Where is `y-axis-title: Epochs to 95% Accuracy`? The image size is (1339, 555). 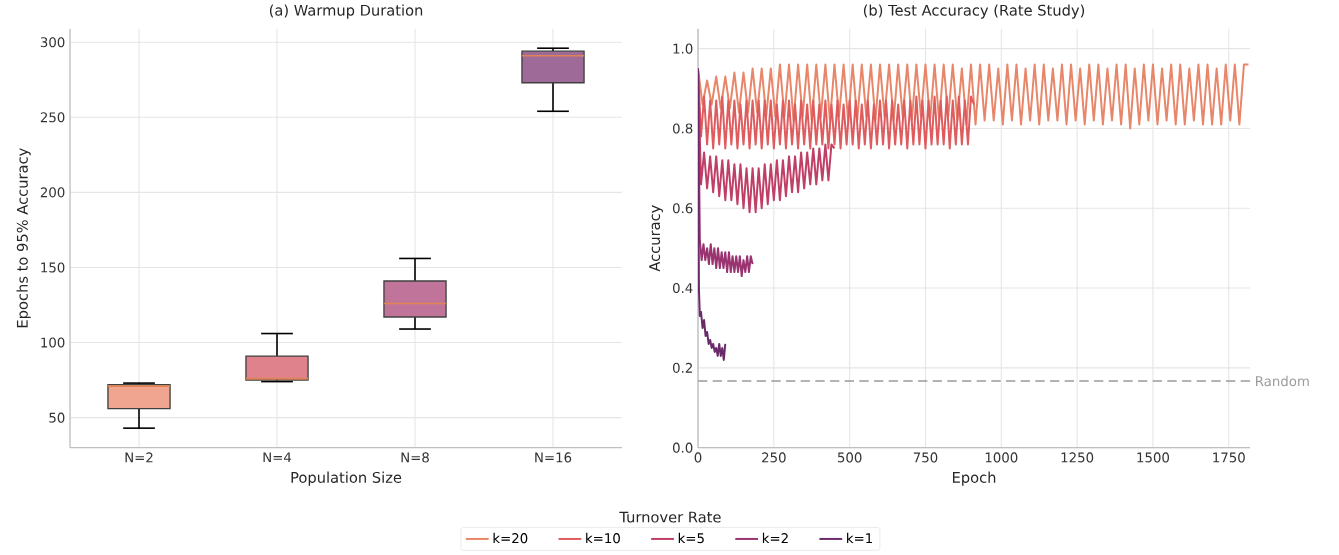 y-axis-title: Epochs to 95% Accuracy is located at coordinates (23, 238).